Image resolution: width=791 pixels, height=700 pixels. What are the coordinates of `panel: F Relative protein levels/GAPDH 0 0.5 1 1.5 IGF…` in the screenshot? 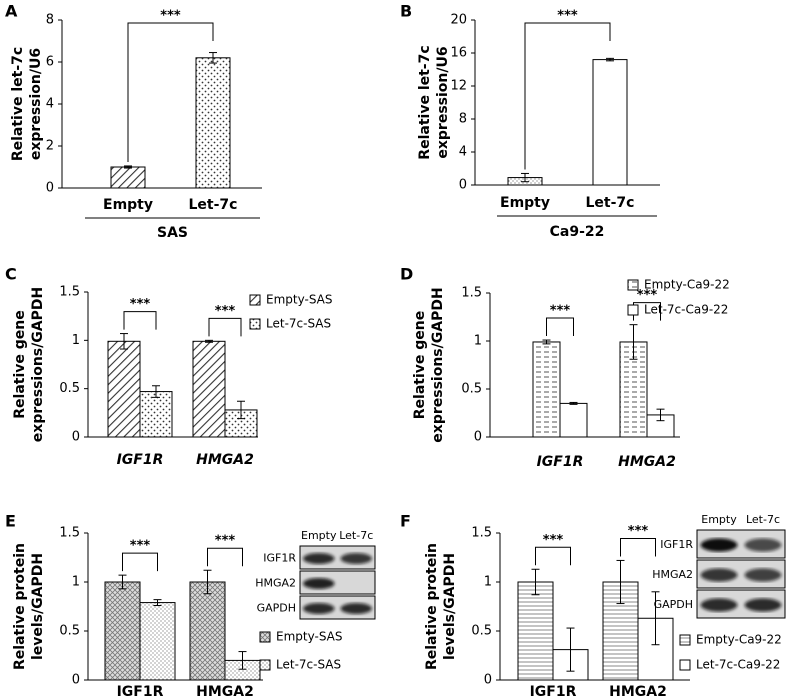 It's located at (593, 606).